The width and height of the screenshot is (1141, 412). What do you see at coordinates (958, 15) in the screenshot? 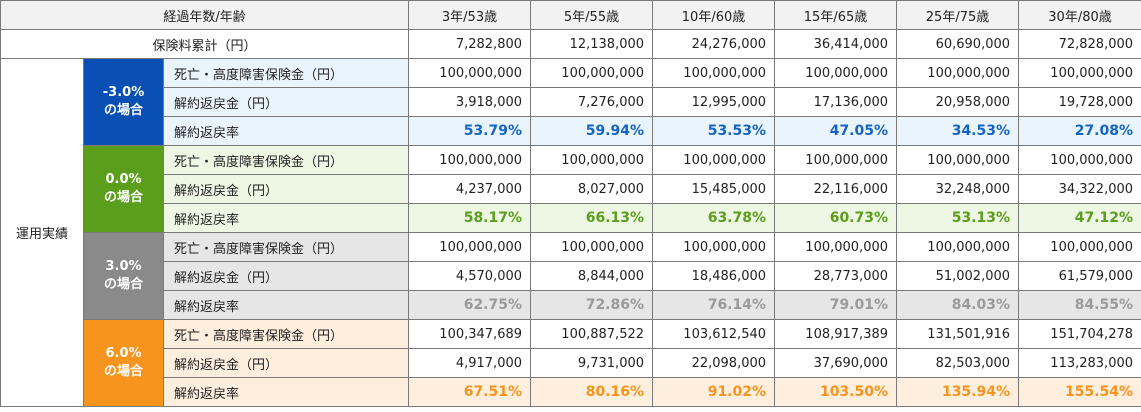
I see `header-col-5: 25年/75歳` at bounding box center [958, 15].